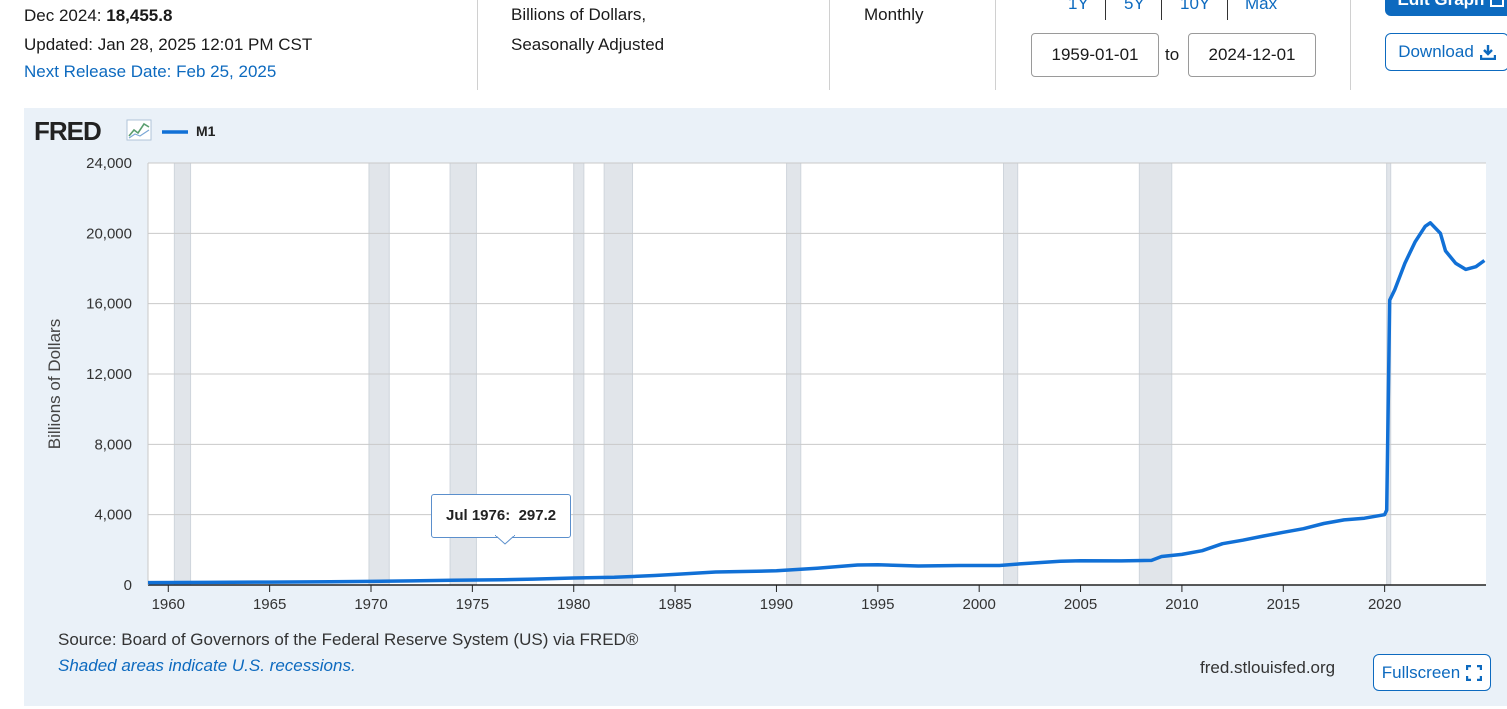 This screenshot has width=1507, height=709. What do you see at coordinates (588, 44) in the screenshot?
I see `units-line-2: Seasonally Adjusted` at bounding box center [588, 44].